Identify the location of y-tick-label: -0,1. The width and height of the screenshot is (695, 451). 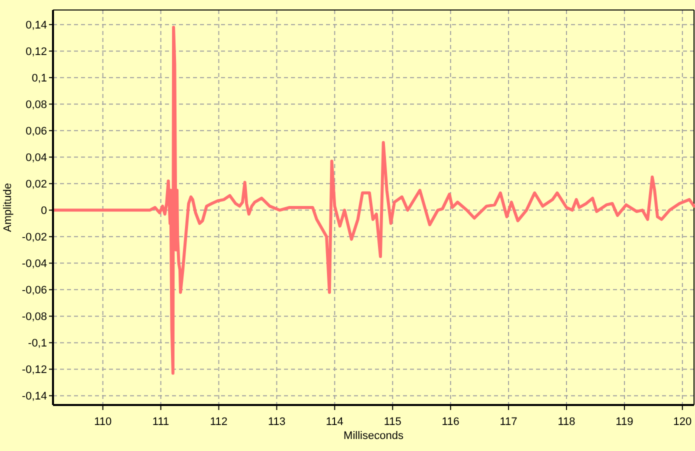
(37, 344).